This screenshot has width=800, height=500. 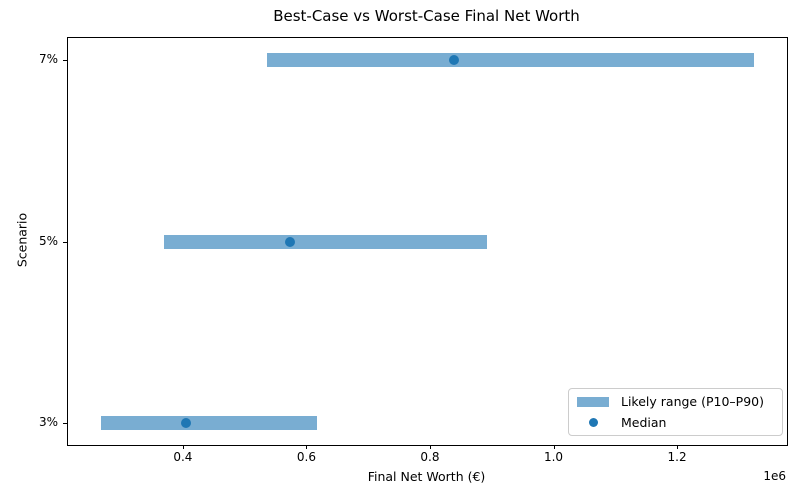 I want to click on x-tick-label: 0.8, so click(x=430, y=457).